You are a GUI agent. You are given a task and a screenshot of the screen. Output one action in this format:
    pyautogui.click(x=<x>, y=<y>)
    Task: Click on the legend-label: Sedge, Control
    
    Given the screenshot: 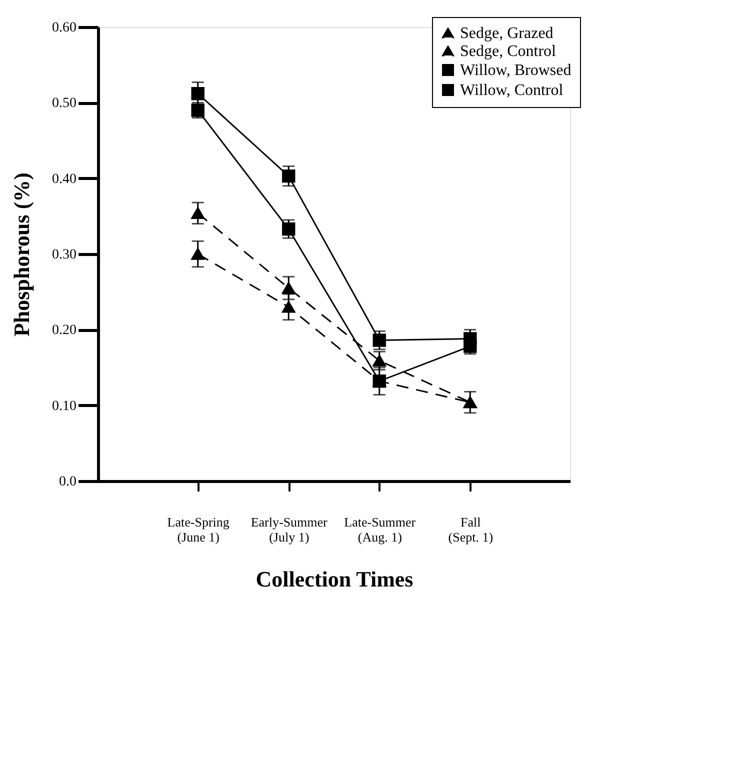 What is the action you would take?
    pyautogui.click(x=508, y=51)
    